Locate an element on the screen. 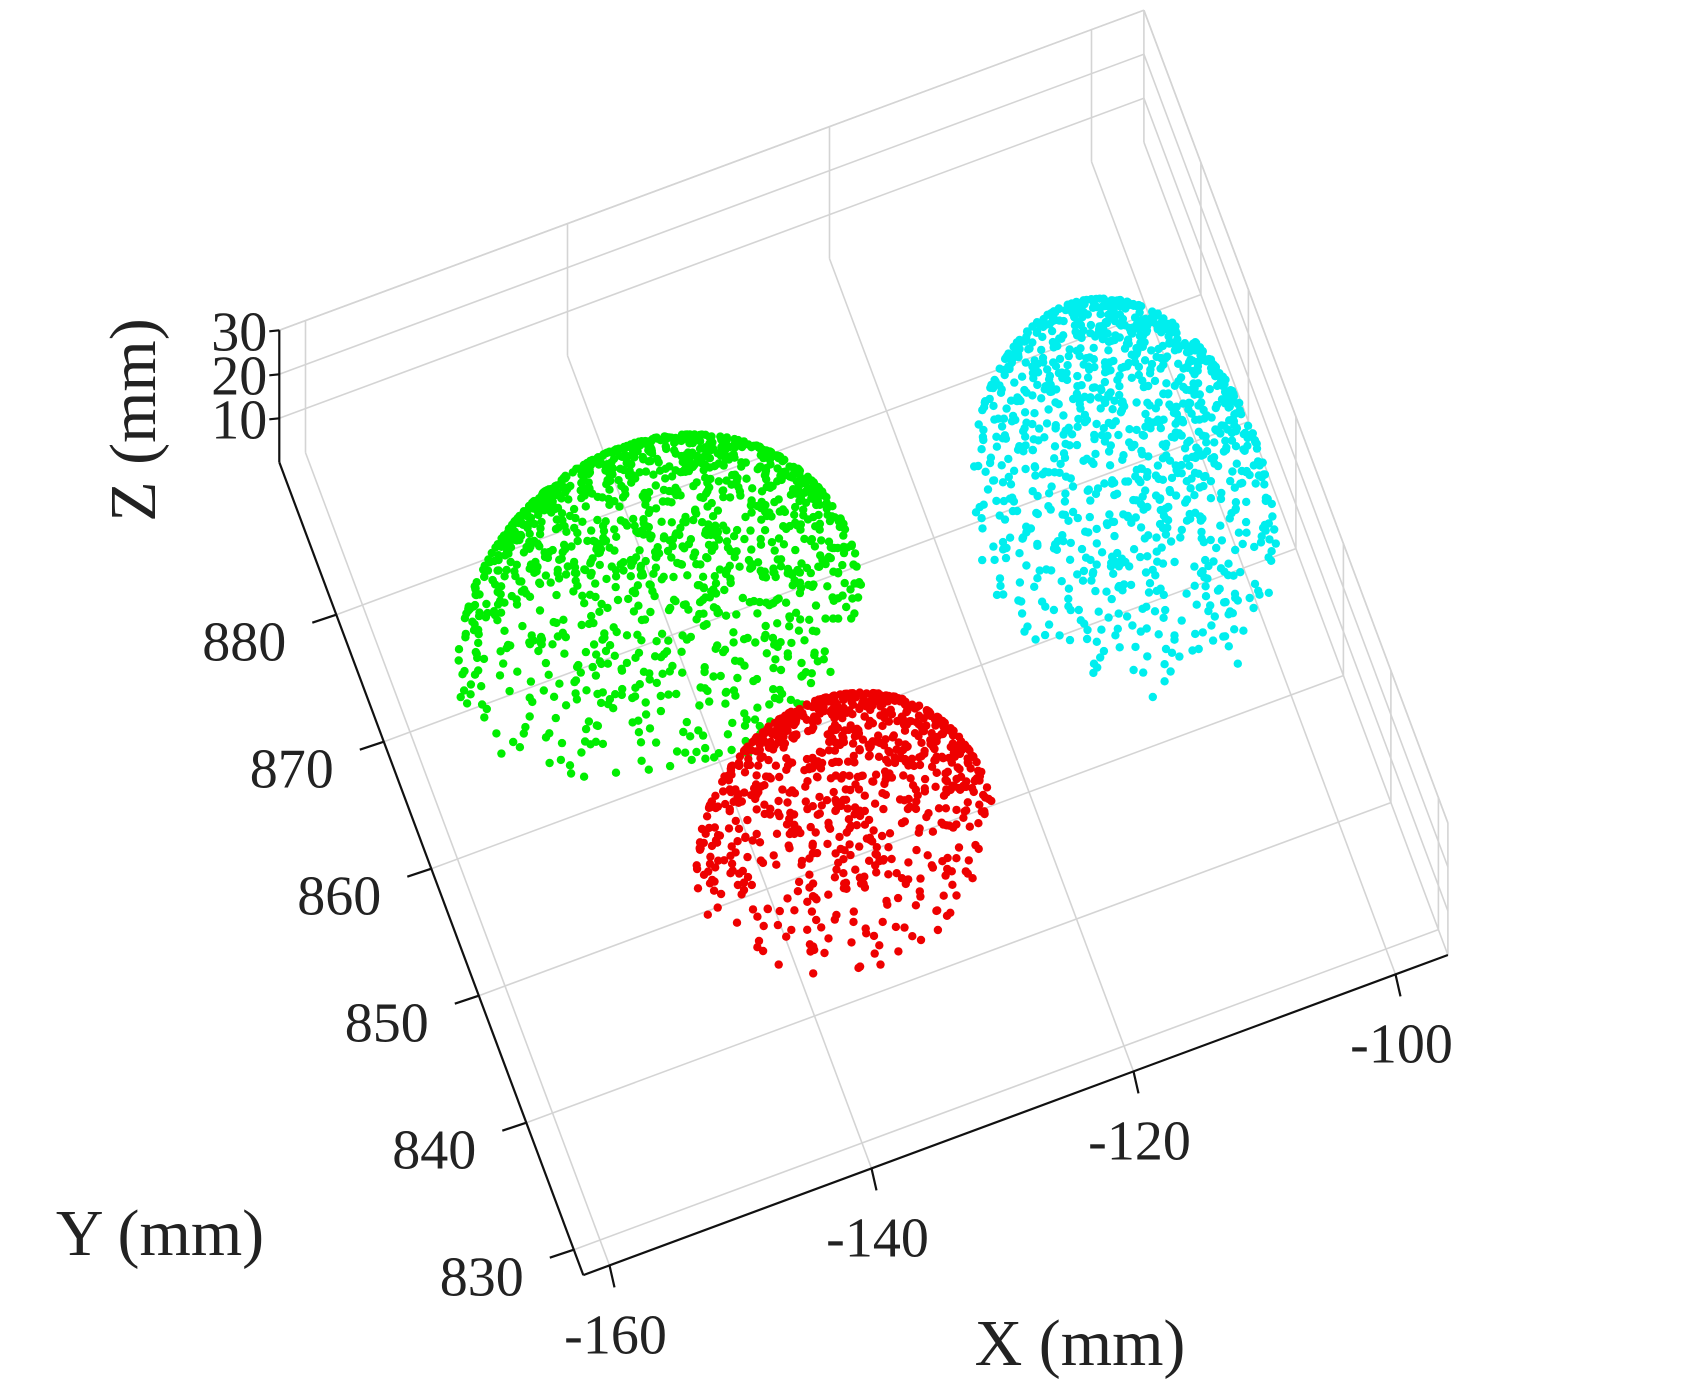 The height and width of the screenshot is (1384, 1694). z-tick-label: 20 is located at coordinates (239, 376).